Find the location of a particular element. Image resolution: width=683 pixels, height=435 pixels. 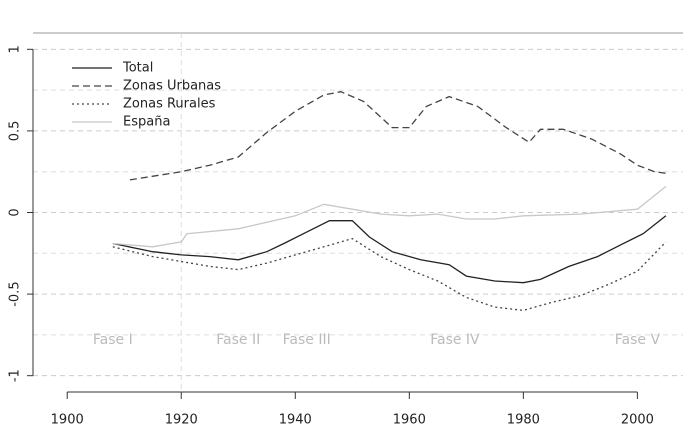

y-tick-label: 1 is located at coordinates (15, 49).